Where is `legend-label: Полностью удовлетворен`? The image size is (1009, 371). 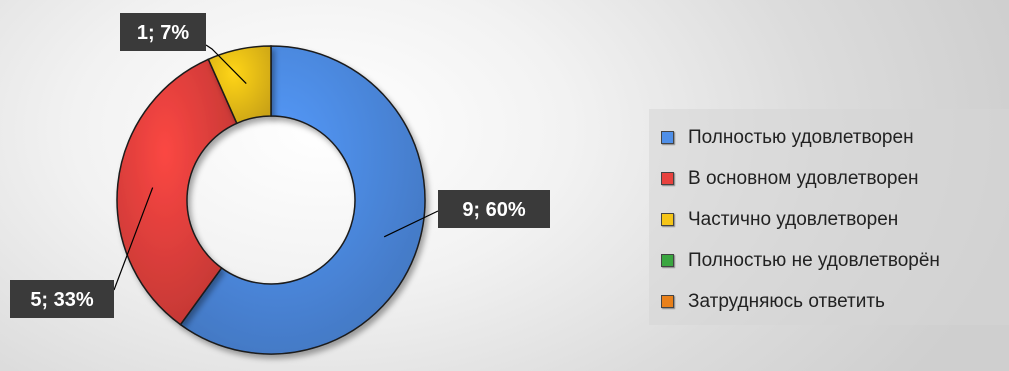 legend-label: Полностью удовлетворен is located at coordinates (801, 137).